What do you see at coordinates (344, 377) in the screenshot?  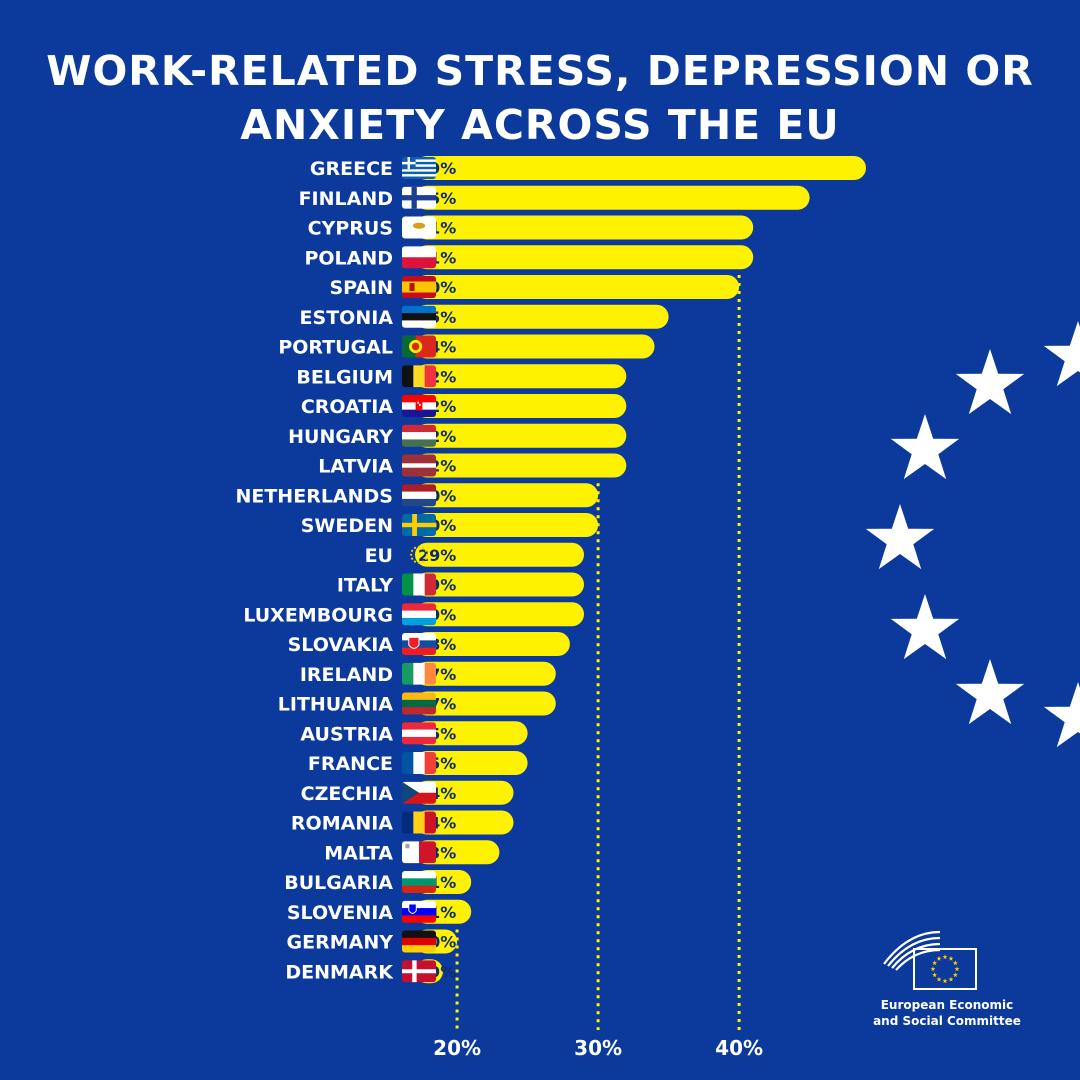 I see `country-label: BELGIUM` at bounding box center [344, 377].